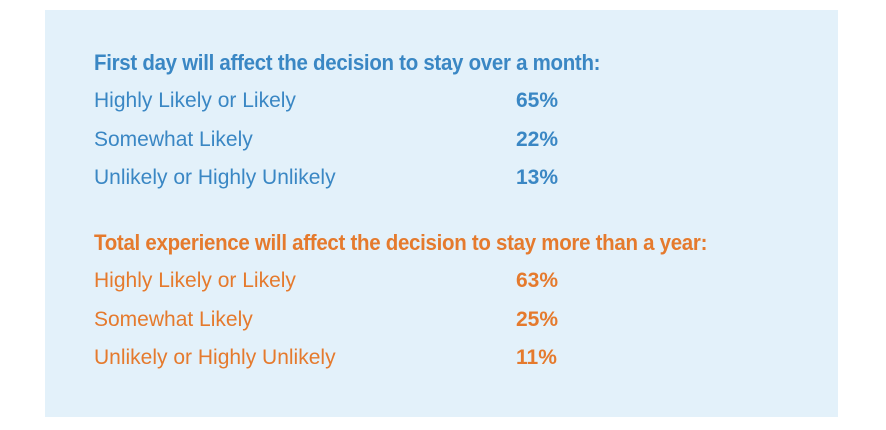 Image resolution: width=886 pixels, height=430 pixels. What do you see at coordinates (537, 177) in the screenshot?
I see `stat-value: 13%` at bounding box center [537, 177].